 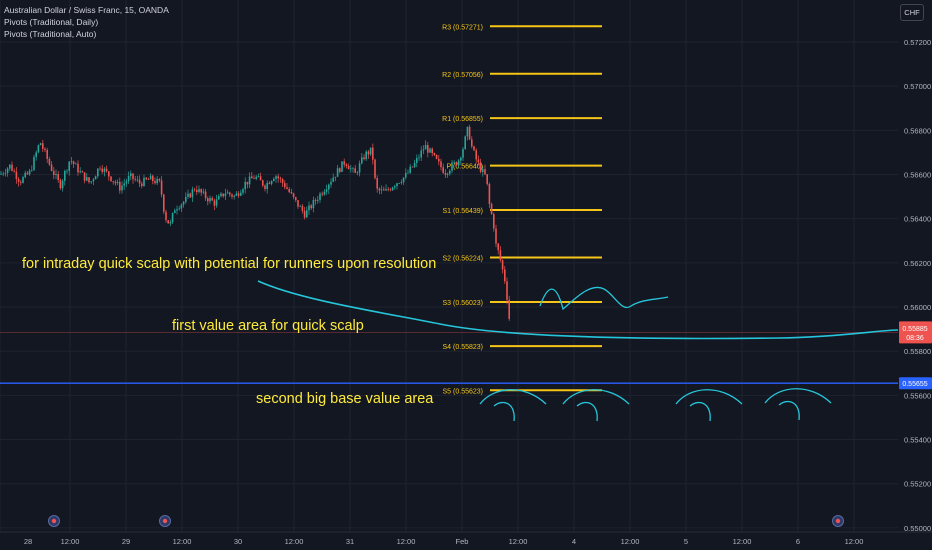 I want to click on legend-indicator-daily: Pivots (Traditional, Daily), so click(x=51, y=22).